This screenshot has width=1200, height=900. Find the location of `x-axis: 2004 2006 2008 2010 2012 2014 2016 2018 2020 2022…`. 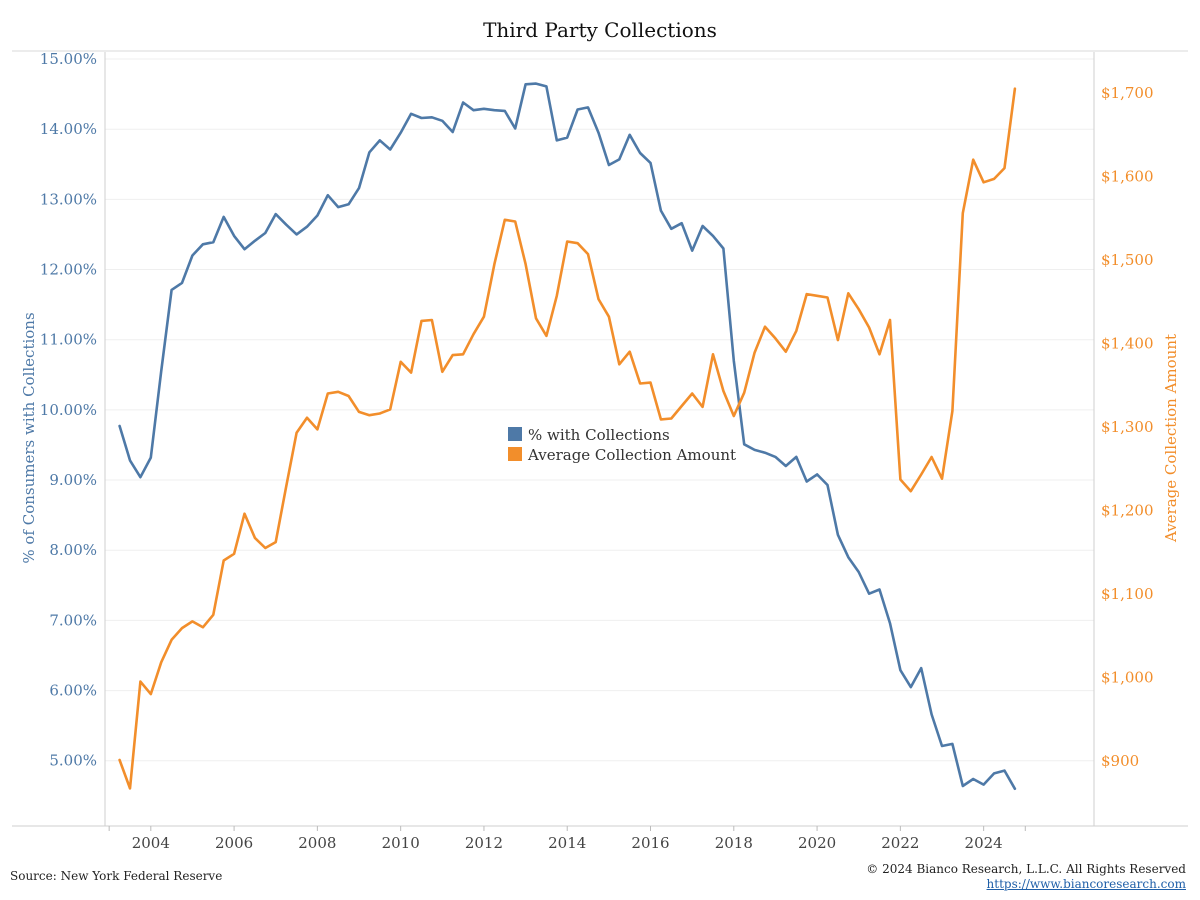

x-axis: 2004 2006 2008 2010 2012 2014 2016 2018 2020 2022… is located at coordinates (567, 839).